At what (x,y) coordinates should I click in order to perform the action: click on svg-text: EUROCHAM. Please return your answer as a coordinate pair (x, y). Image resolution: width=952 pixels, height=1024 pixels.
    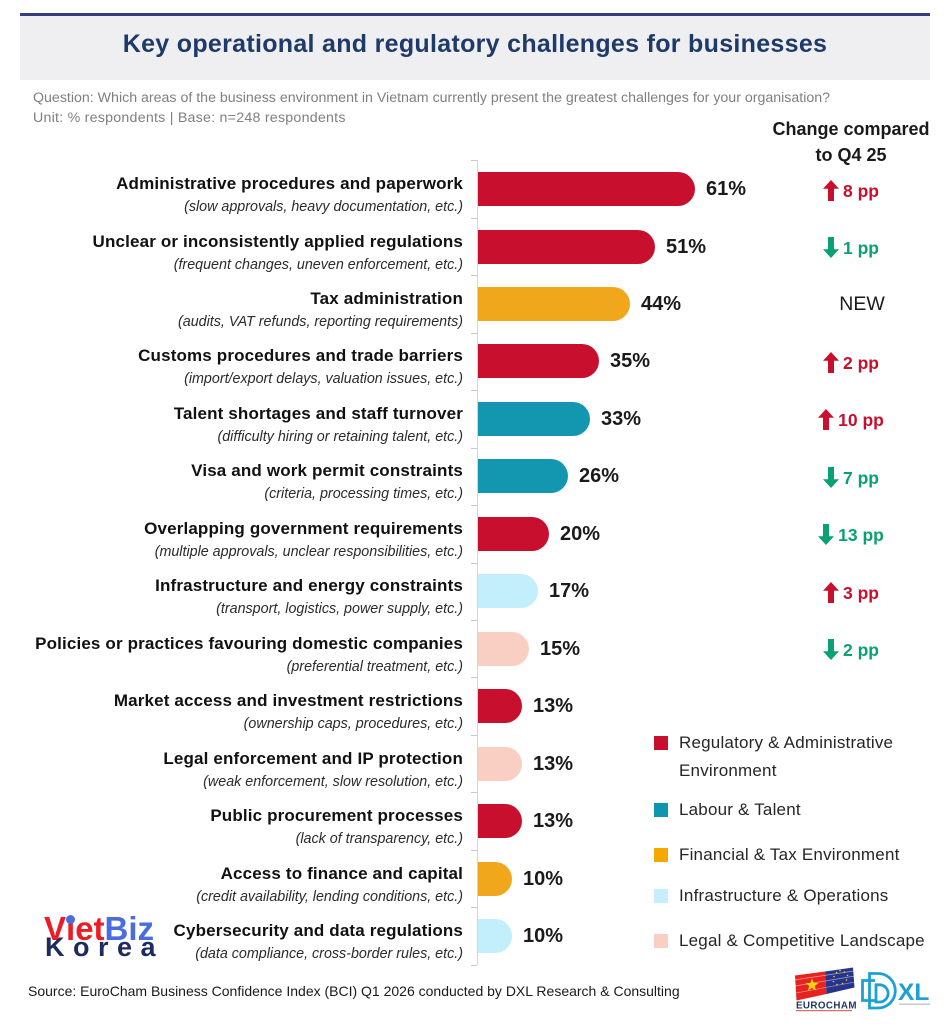
    Looking at the image, I should click on (826, 1006).